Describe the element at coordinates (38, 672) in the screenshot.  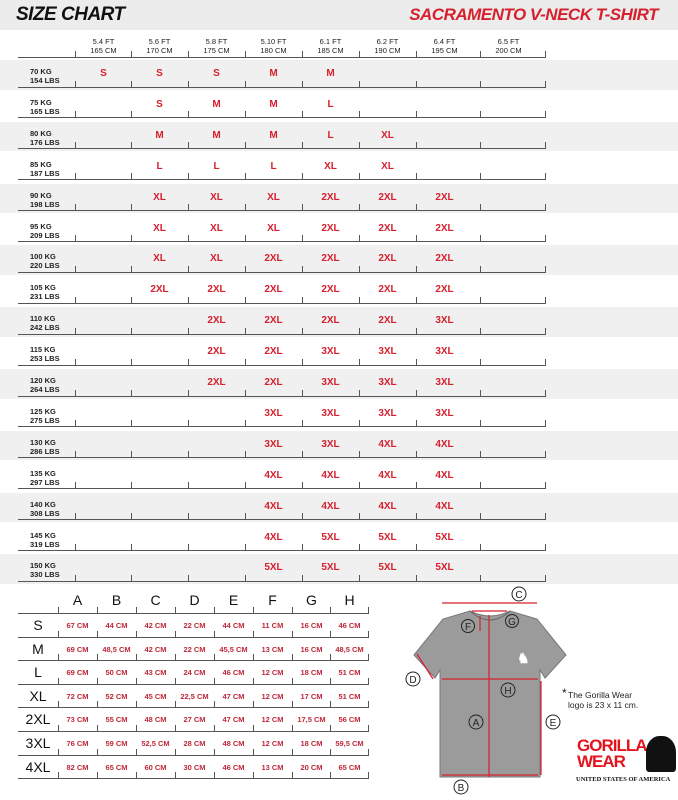
I see `size-label: L` at that location.